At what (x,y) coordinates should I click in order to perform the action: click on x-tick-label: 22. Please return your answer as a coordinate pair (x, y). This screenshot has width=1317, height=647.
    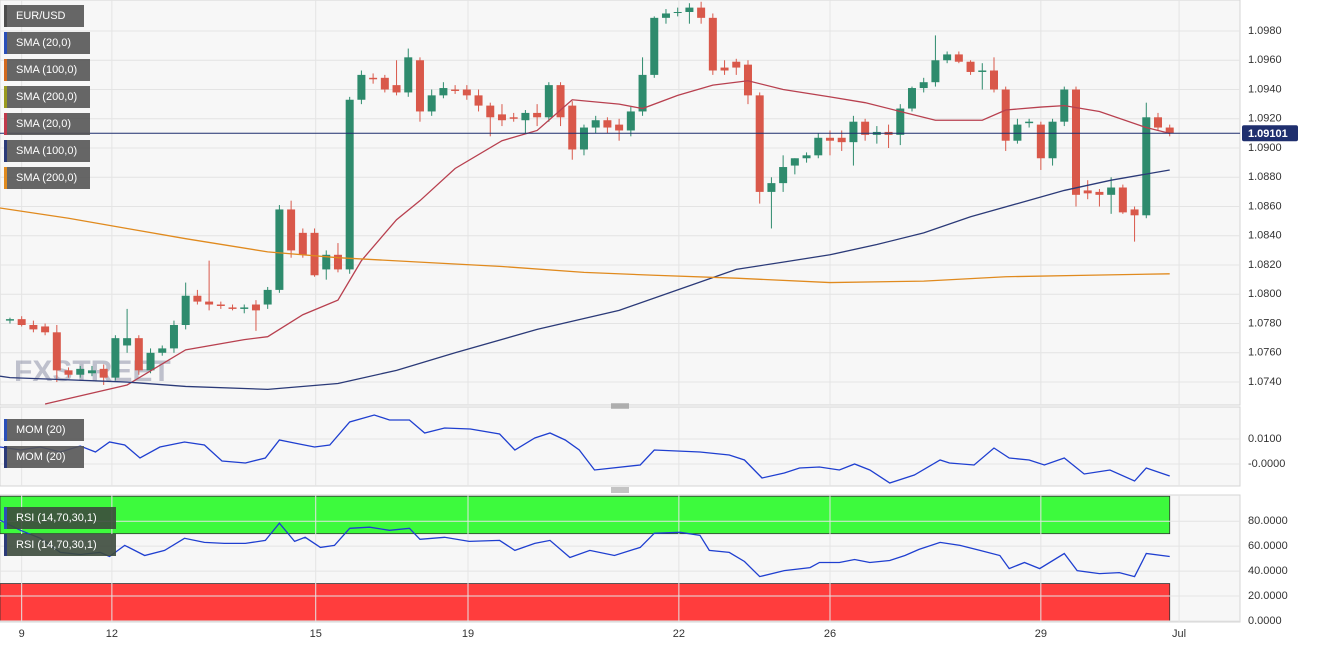
    Looking at the image, I should click on (679, 634).